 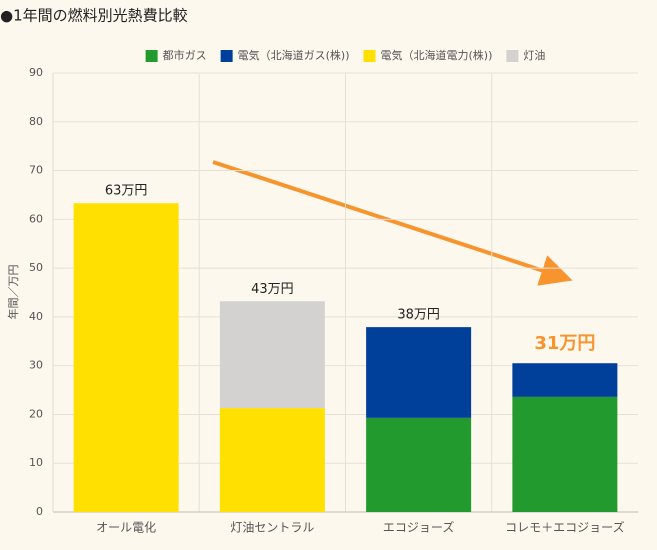 I want to click on x-tick-label: コレモ＋エコジョーズ, so click(x=564, y=527).